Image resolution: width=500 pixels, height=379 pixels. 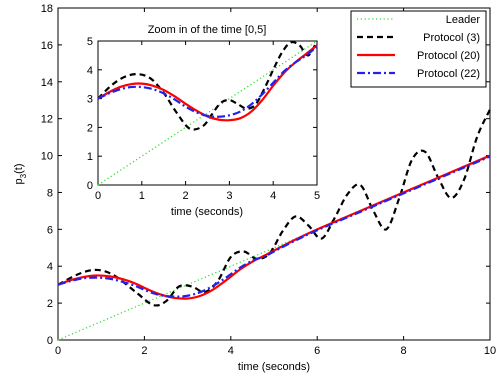 What do you see at coordinates (90, 100) in the screenshot?
I see `inset-y-tick-label: 3` at bounding box center [90, 100].